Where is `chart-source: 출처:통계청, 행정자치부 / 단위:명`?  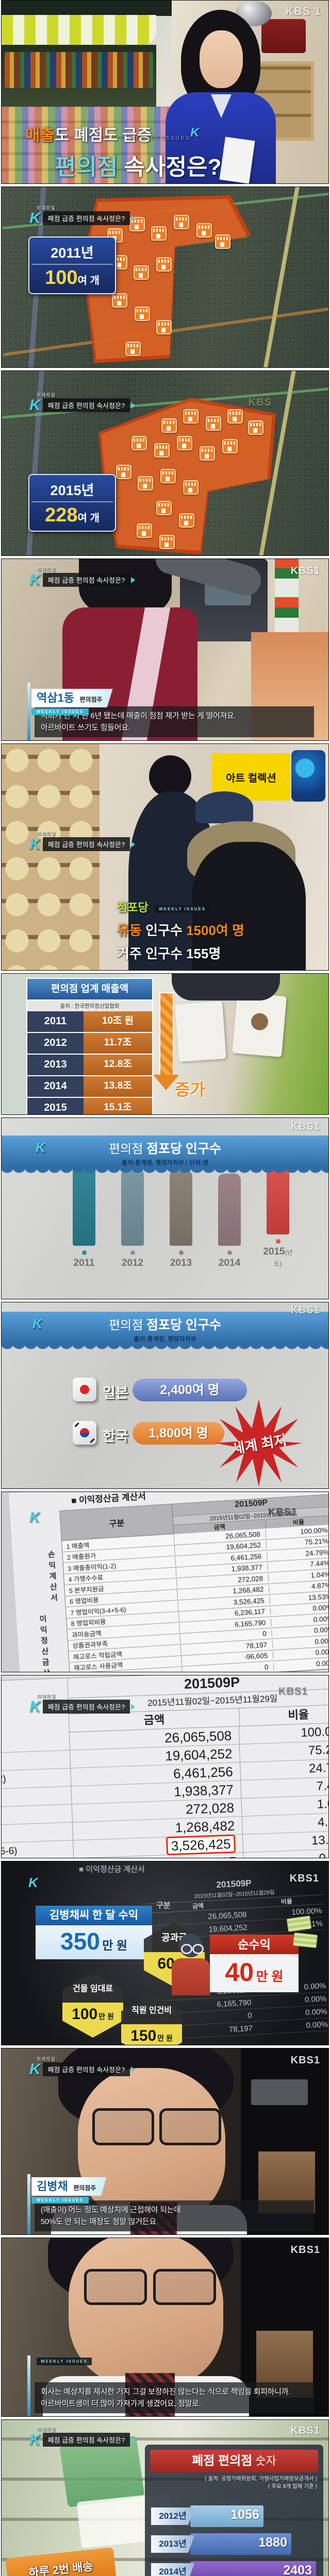 chart-source: 출처:통계청, 행정자치부 / 단위:명 is located at coordinates (165, 1162).